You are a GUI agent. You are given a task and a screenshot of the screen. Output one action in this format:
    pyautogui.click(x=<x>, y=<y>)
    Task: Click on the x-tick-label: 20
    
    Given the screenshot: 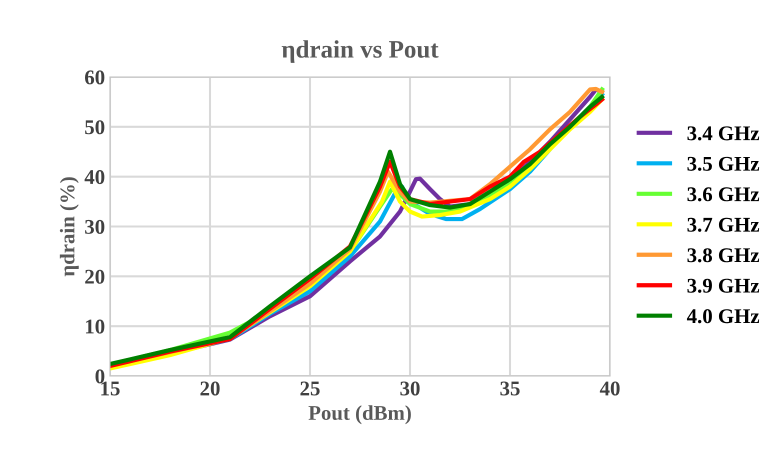 What is the action you would take?
    pyautogui.click(x=210, y=388)
    